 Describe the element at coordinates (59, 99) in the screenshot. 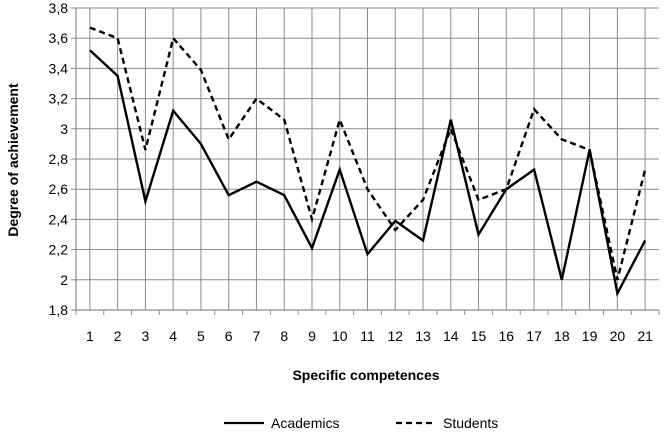

I see `y-tick-label: 3,2` at that location.